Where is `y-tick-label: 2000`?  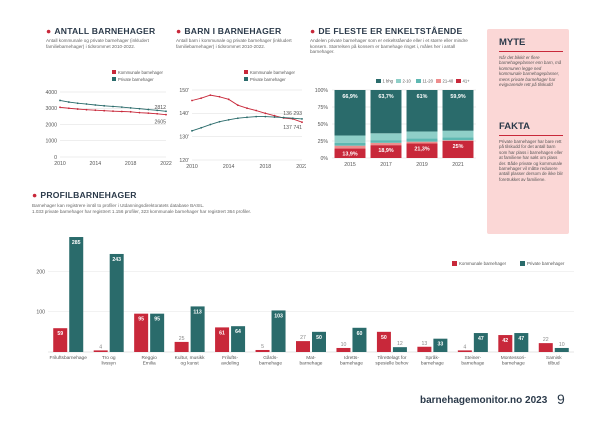
y-tick-label: 2000 is located at coordinates (51, 125).